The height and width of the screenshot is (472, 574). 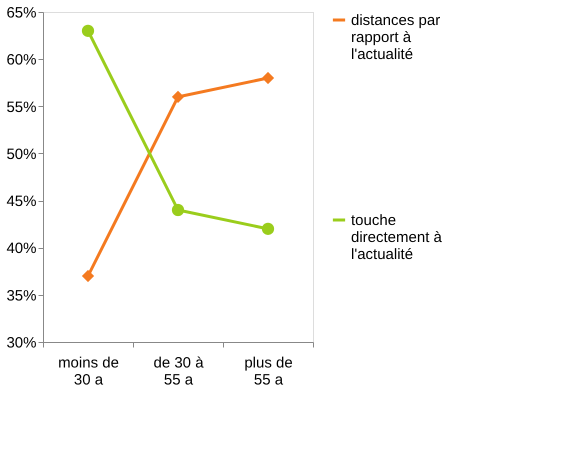 What do you see at coordinates (21, 343) in the screenshot?
I see `y-tick-label: 30%` at bounding box center [21, 343].